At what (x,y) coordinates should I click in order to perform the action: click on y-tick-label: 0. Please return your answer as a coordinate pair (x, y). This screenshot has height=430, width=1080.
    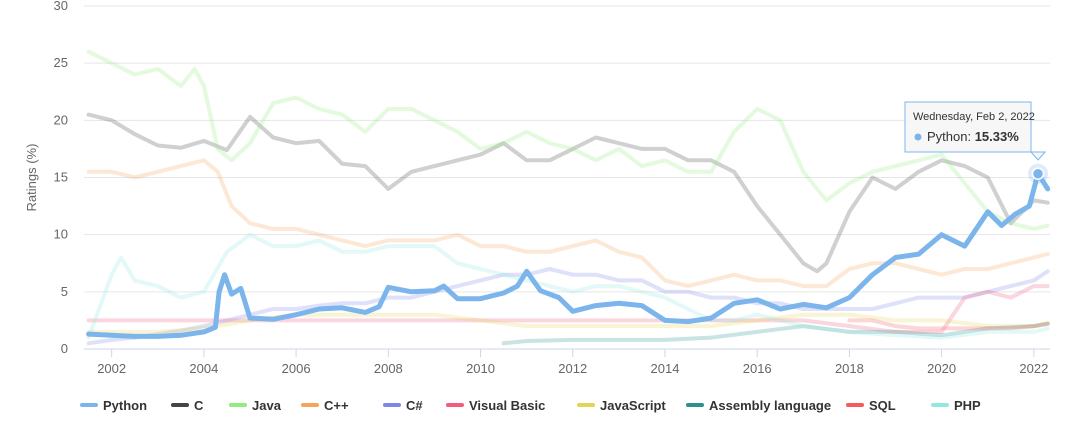
    Looking at the image, I should click on (64, 348).